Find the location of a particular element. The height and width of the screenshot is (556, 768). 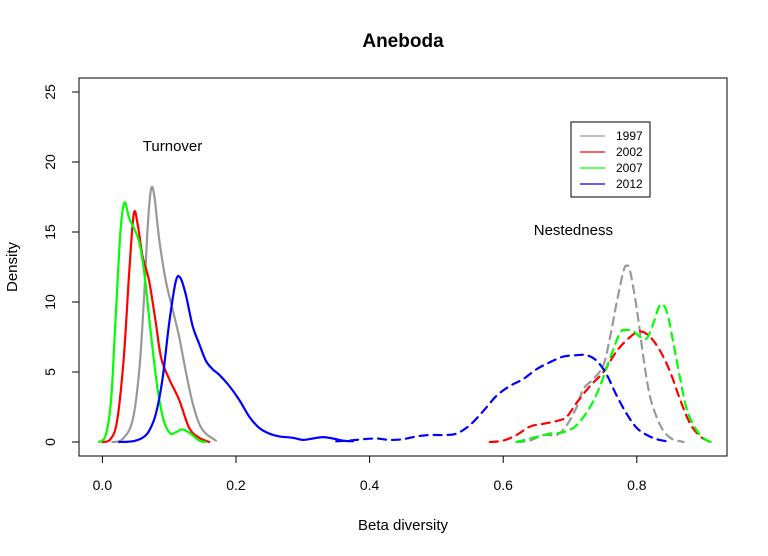

legend-label-2007: 2007 is located at coordinates (629, 168).